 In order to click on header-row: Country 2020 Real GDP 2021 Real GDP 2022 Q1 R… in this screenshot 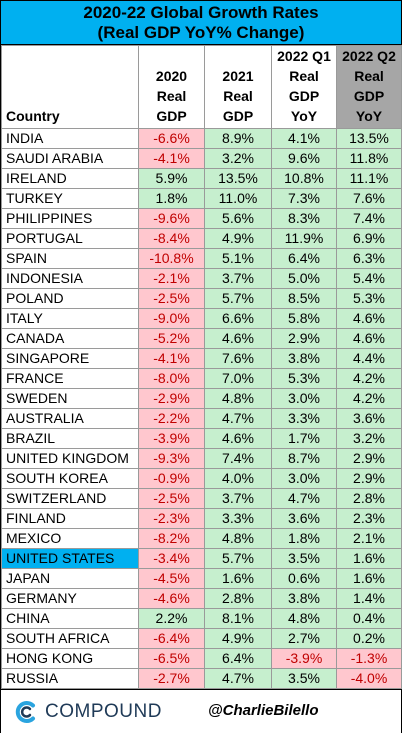, I will do `click(201, 87)`.